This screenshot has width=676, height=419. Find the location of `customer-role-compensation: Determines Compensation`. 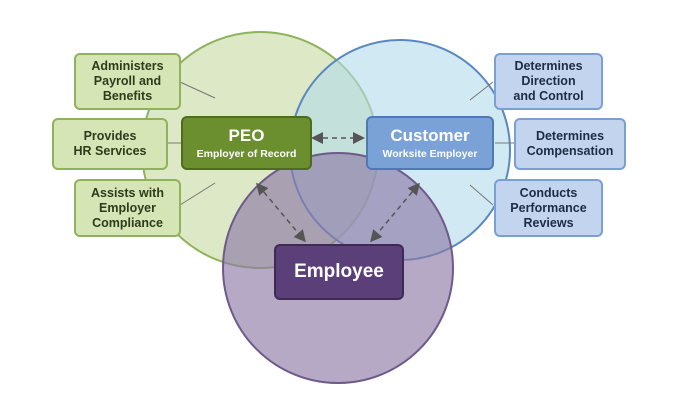

customer-role-compensation: Determines Compensation is located at coordinates (570, 144).